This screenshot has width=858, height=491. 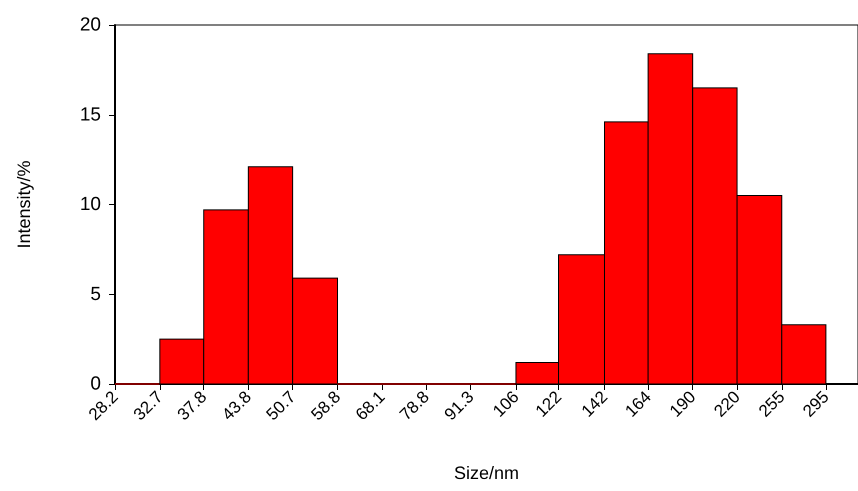 I want to click on x-tick-label: 106, so click(x=506, y=404).